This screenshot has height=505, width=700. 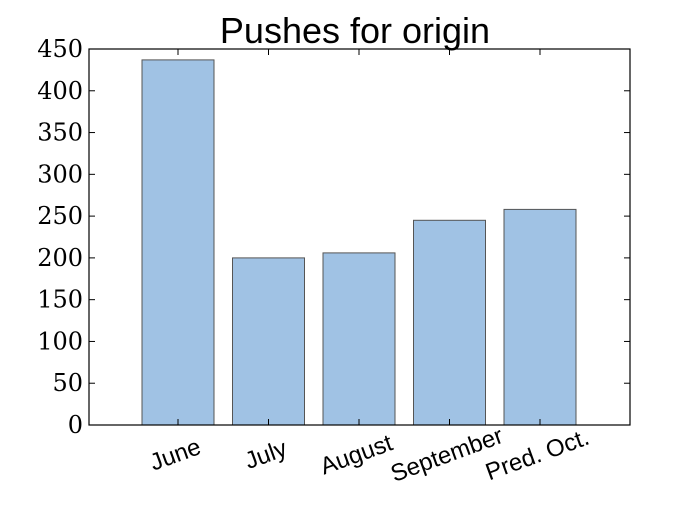 I want to click on y-tick-label-5: 250, so click(x=60, y=216).